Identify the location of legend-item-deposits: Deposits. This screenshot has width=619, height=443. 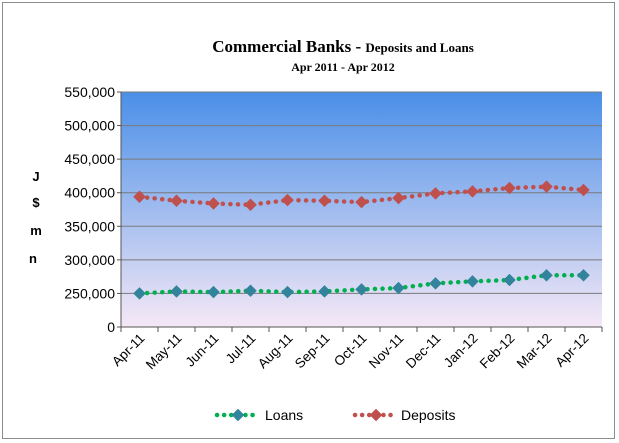
(403, 415).